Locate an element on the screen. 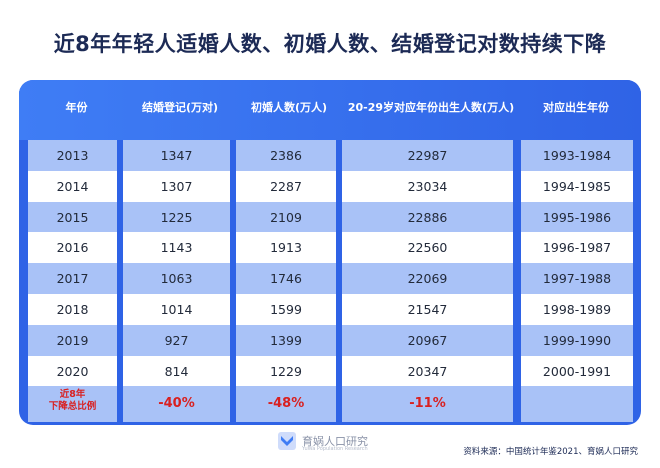 The height and width of the screenshot is (468, 660). table-row: 22069 is located at coordinates (427, 278).